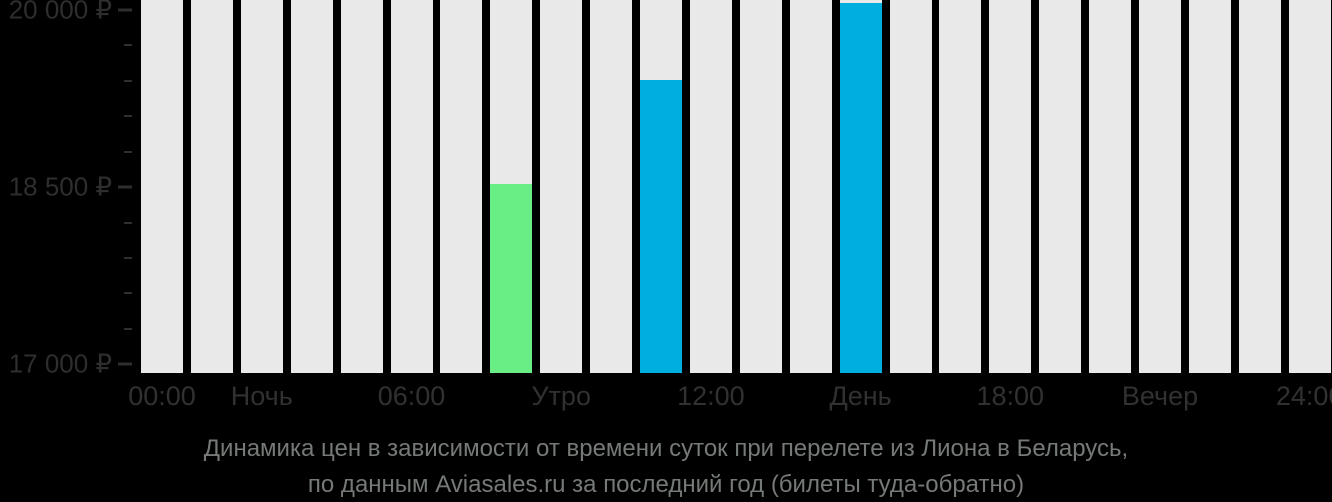  What do you see at coordinates (60, 363) in the screenshot?
I see `y-axis-label: 17 000 ₽` at bounding box center [60, 363].